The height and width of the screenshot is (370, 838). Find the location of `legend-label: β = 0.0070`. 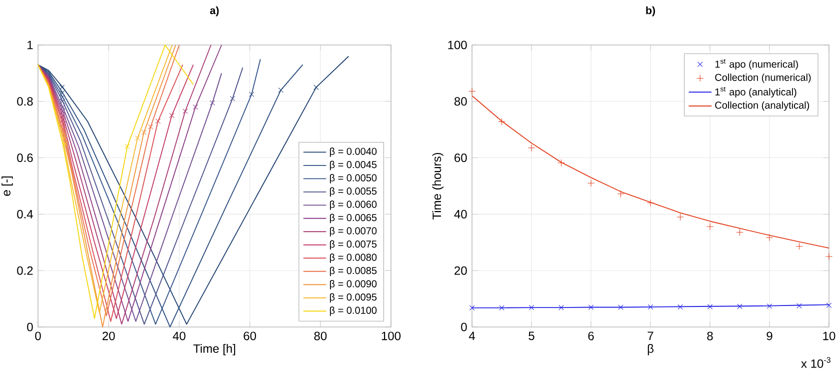

legend-label: β = 0.0070 is located at coordinates (353, 231).